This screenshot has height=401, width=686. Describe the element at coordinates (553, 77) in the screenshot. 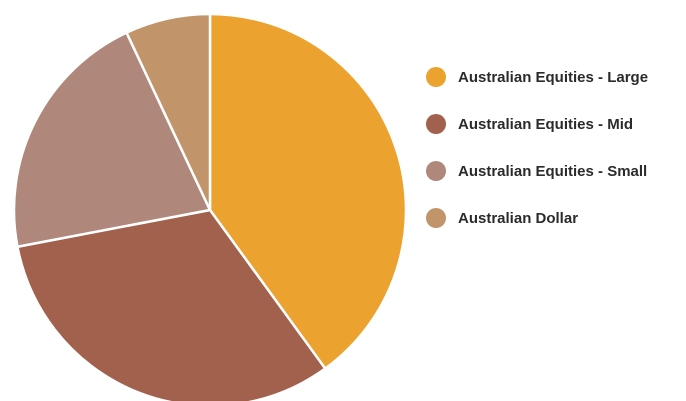

I see `legend-label: Australian Equities - Large` at that location.